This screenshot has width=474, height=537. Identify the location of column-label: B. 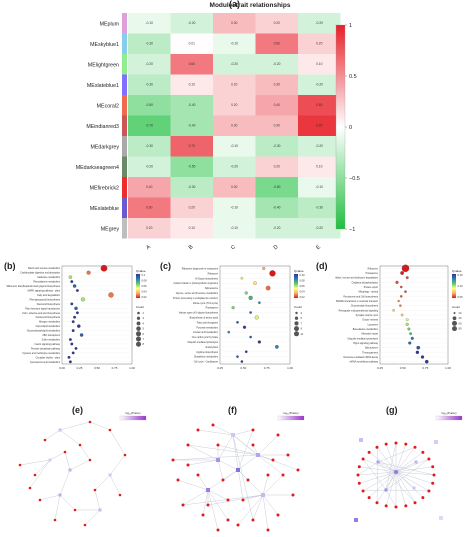
(191, 247).